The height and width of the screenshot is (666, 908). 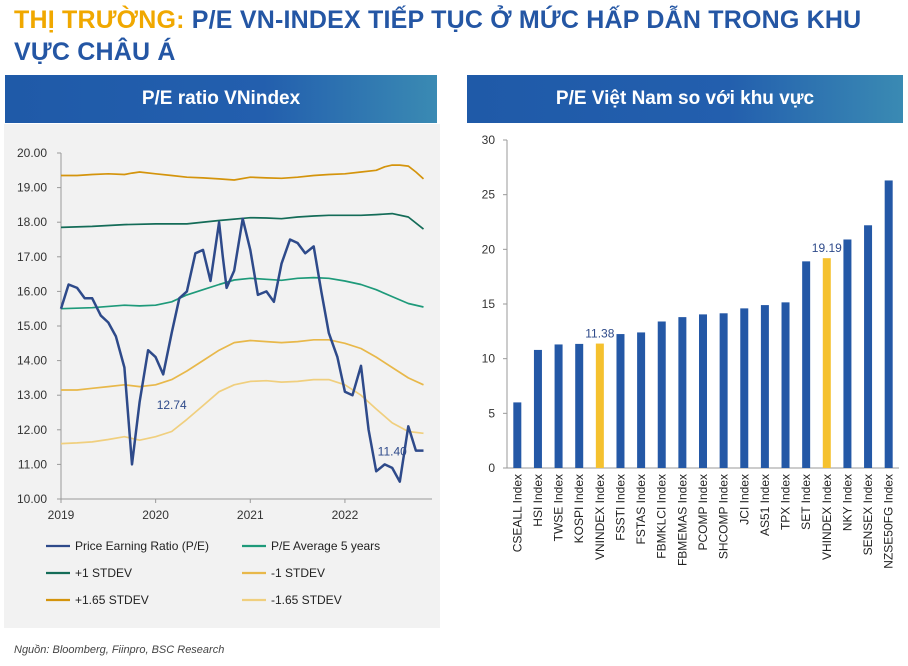 I want to click on y-tick-label: 11.00, so click(x=32, y=464).